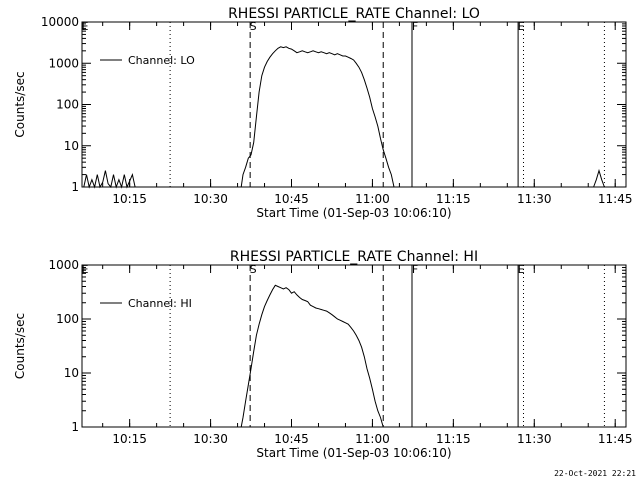  Describe the element at coordinates (354, 257) in the screenshot. I see `chart-title: RHESSI PARTICLE_RATE Channel: HI` at that location.